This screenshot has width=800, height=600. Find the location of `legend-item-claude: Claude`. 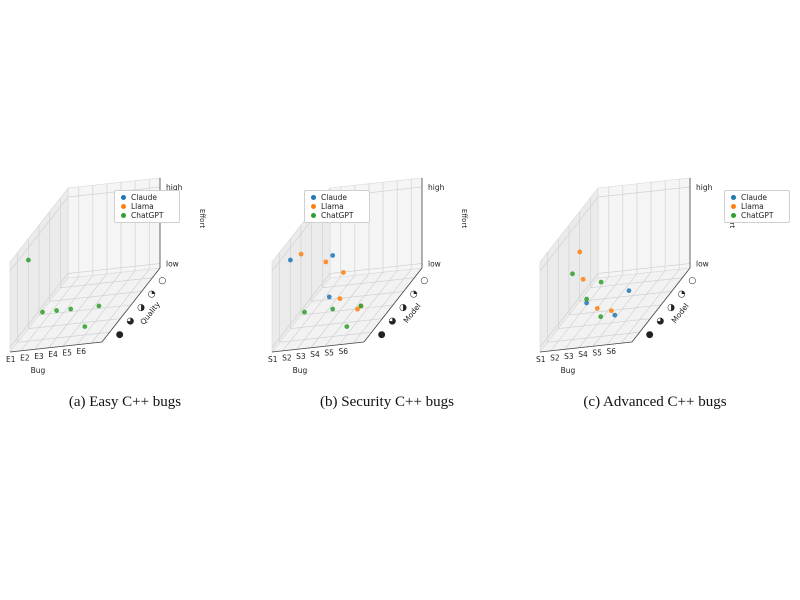

legend-item-claude: Claude is located at coordinates (147, 197).